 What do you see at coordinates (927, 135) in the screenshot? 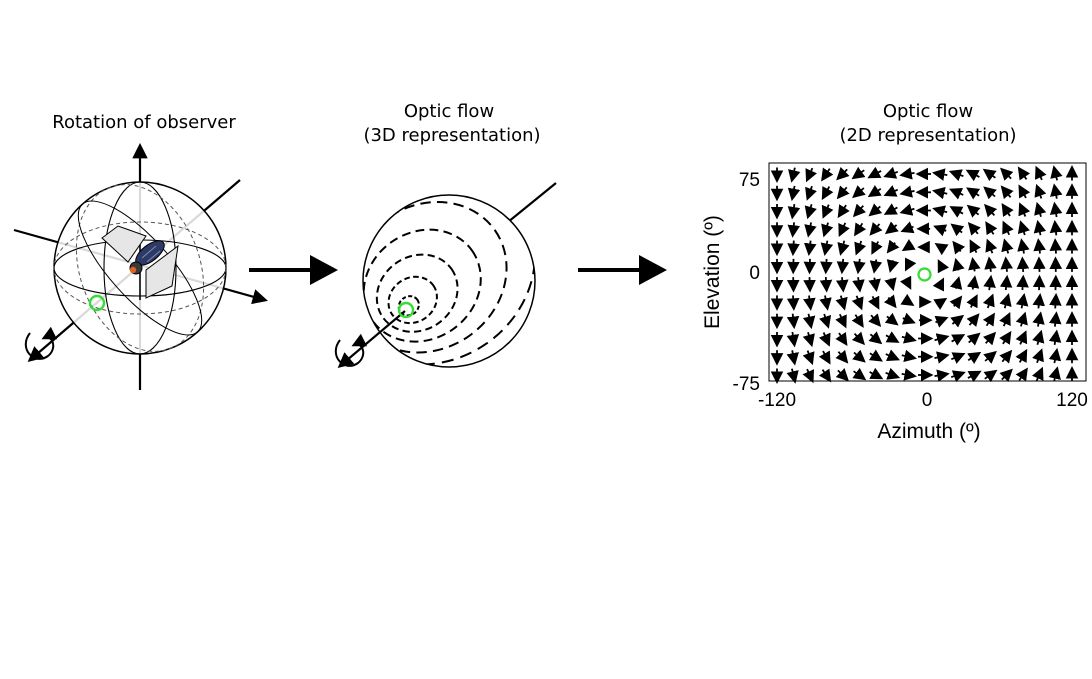
I see `panel3-title-line2: (2D representation)` at bounding box center [927, 135].